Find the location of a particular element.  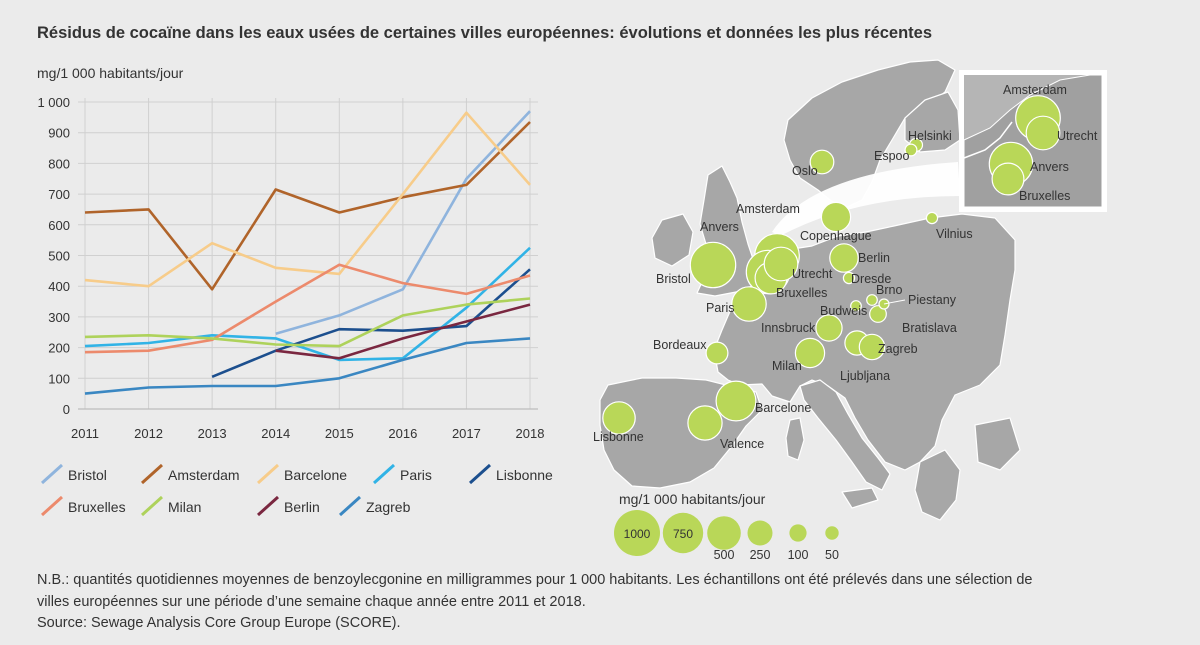

map-label-dresde: Dresde is located at coordinates (871, 279).